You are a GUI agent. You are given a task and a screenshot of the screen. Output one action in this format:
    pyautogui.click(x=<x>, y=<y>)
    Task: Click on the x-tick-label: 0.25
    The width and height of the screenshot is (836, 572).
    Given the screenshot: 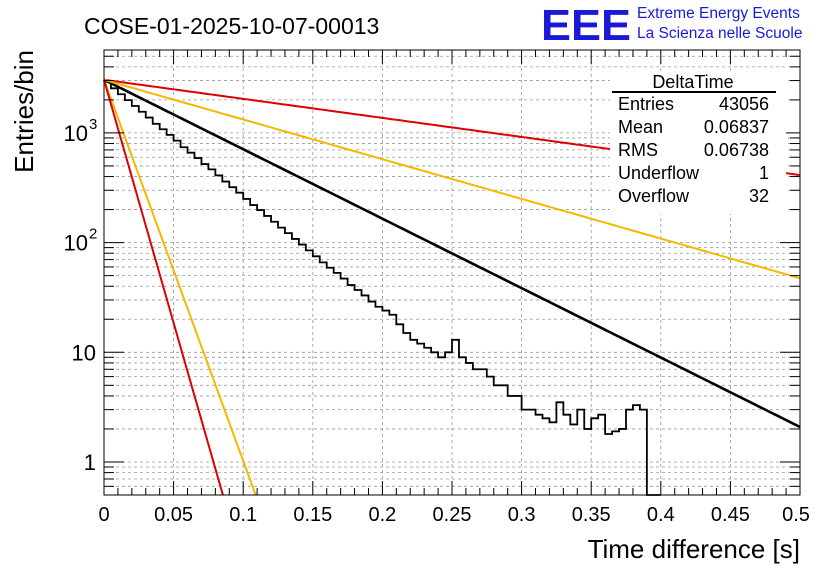 What is the action you would take?
    pyautogui.click(x=452, y=515)
    